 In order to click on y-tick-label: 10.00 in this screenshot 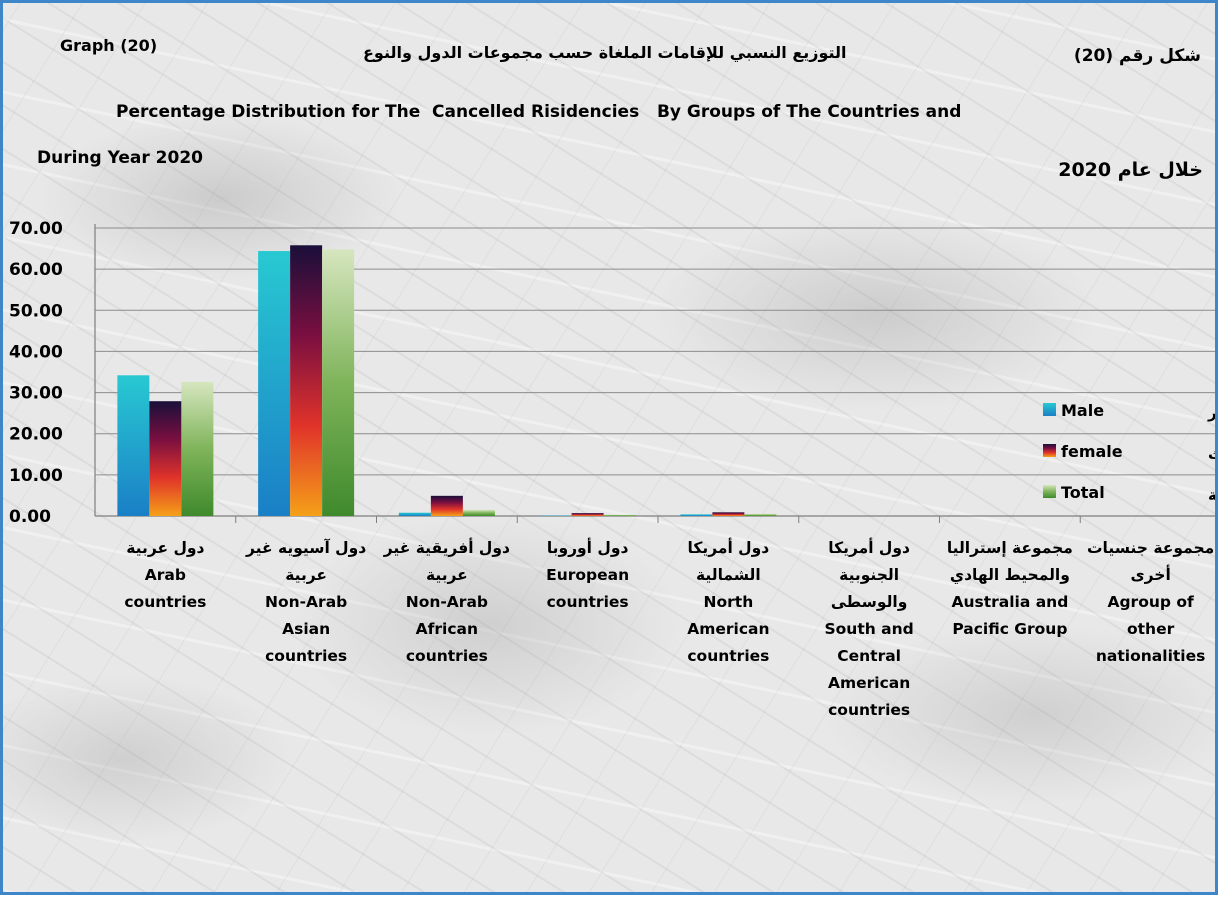, I will do `click(36, 476)`.